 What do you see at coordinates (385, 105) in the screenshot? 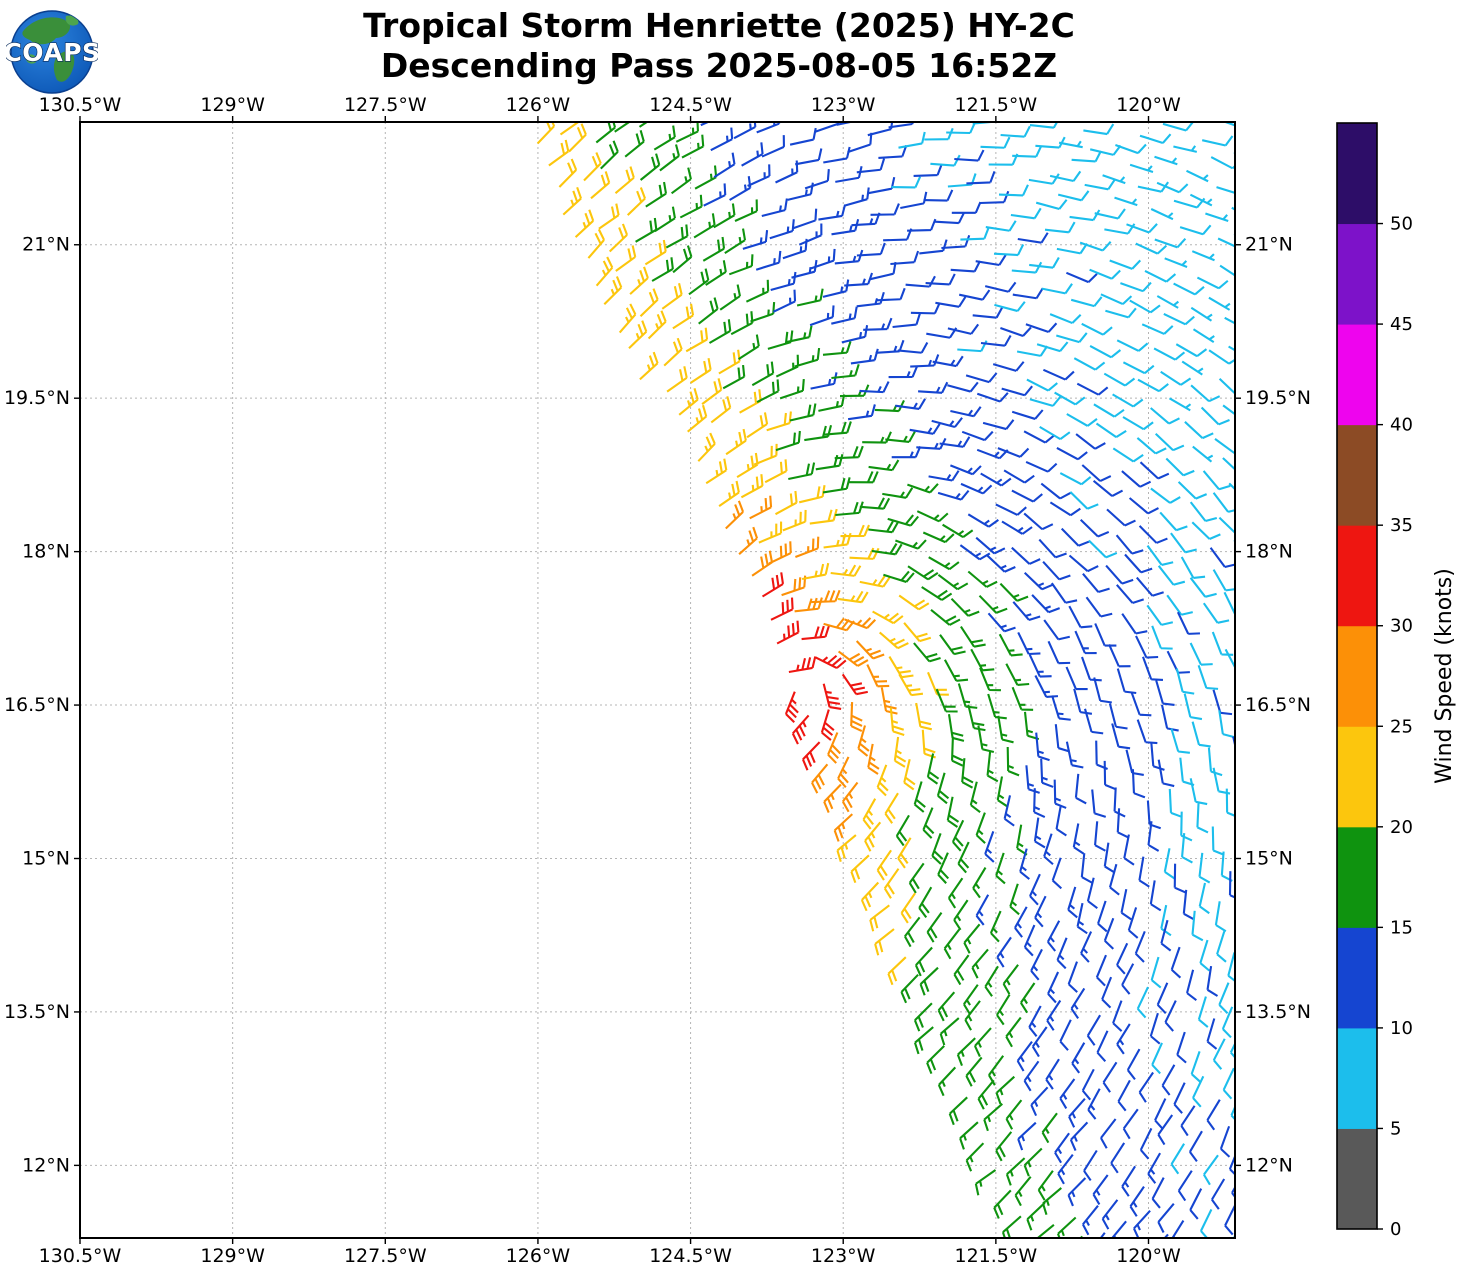
I see `x-axis-tick-label-top: 127.5°W` at bounding box center [385, 105].